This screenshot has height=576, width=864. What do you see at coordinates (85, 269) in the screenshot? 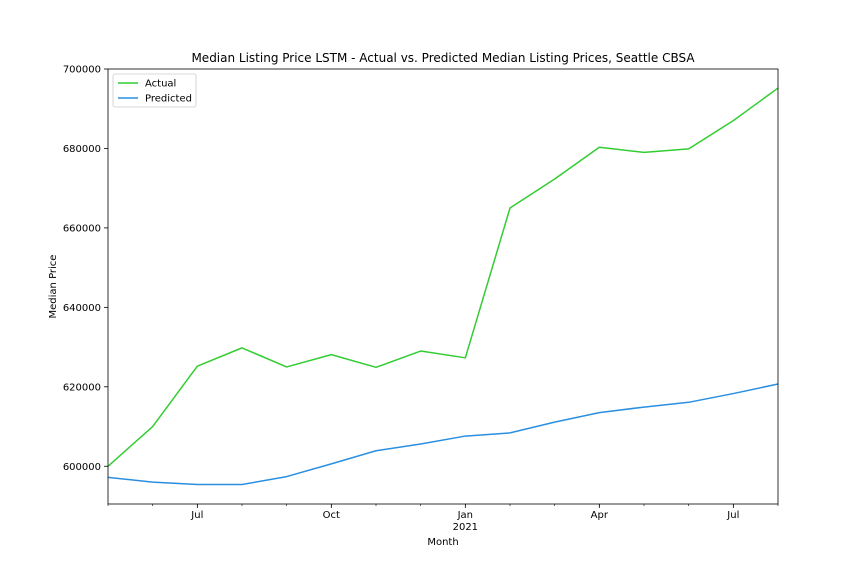
I see `y-axis: 600000 620000 640000 660000 680000 700000` at bounding box center [85, 269].